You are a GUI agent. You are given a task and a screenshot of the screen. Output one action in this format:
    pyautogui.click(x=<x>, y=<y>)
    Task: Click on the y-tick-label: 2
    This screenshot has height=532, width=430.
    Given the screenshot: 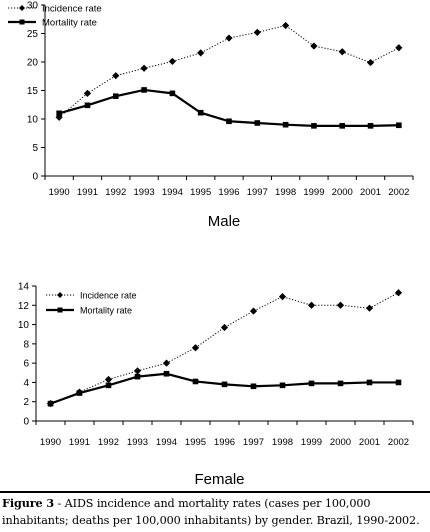 What is the action you would take?
    pyautogui.click(x=26, y=402)
    